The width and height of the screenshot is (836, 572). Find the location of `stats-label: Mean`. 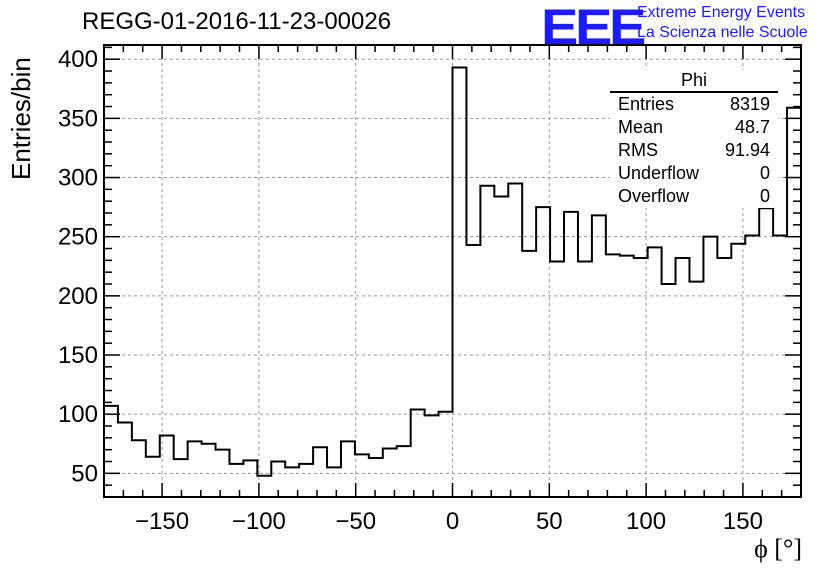

stats-label: Mean is located at coordinates (641, 127).